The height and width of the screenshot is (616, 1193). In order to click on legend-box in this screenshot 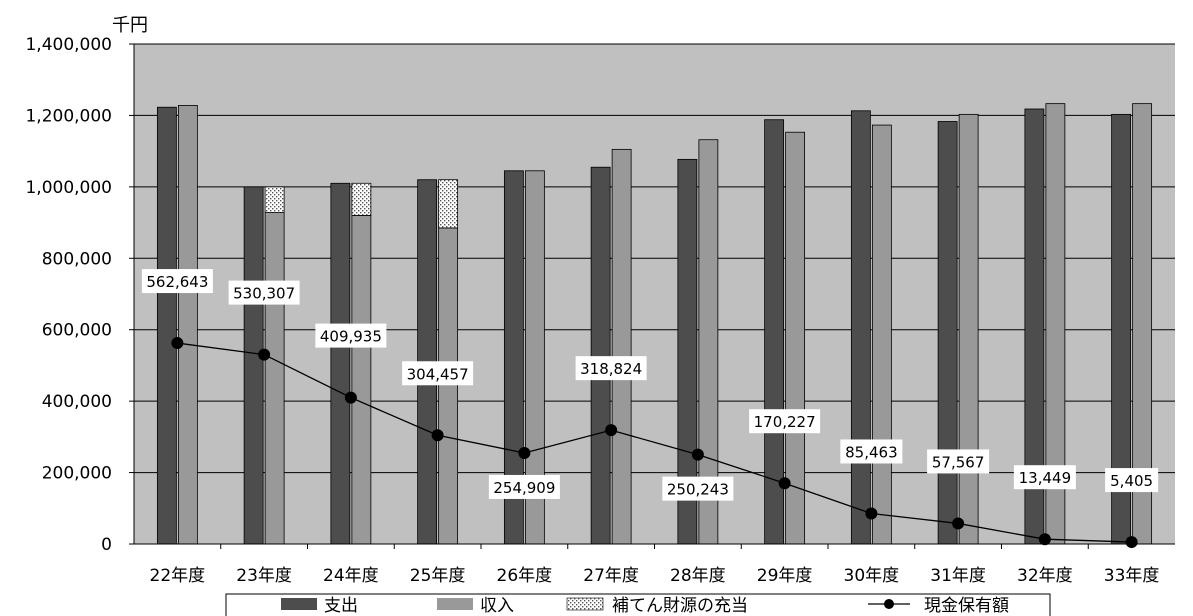, I will do `click(638, 604)`.